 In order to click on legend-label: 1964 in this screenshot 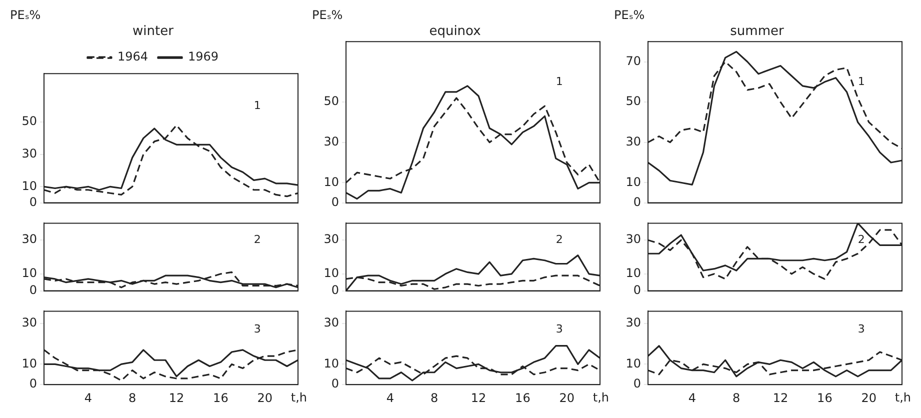, I will do `click(132, 57)`.